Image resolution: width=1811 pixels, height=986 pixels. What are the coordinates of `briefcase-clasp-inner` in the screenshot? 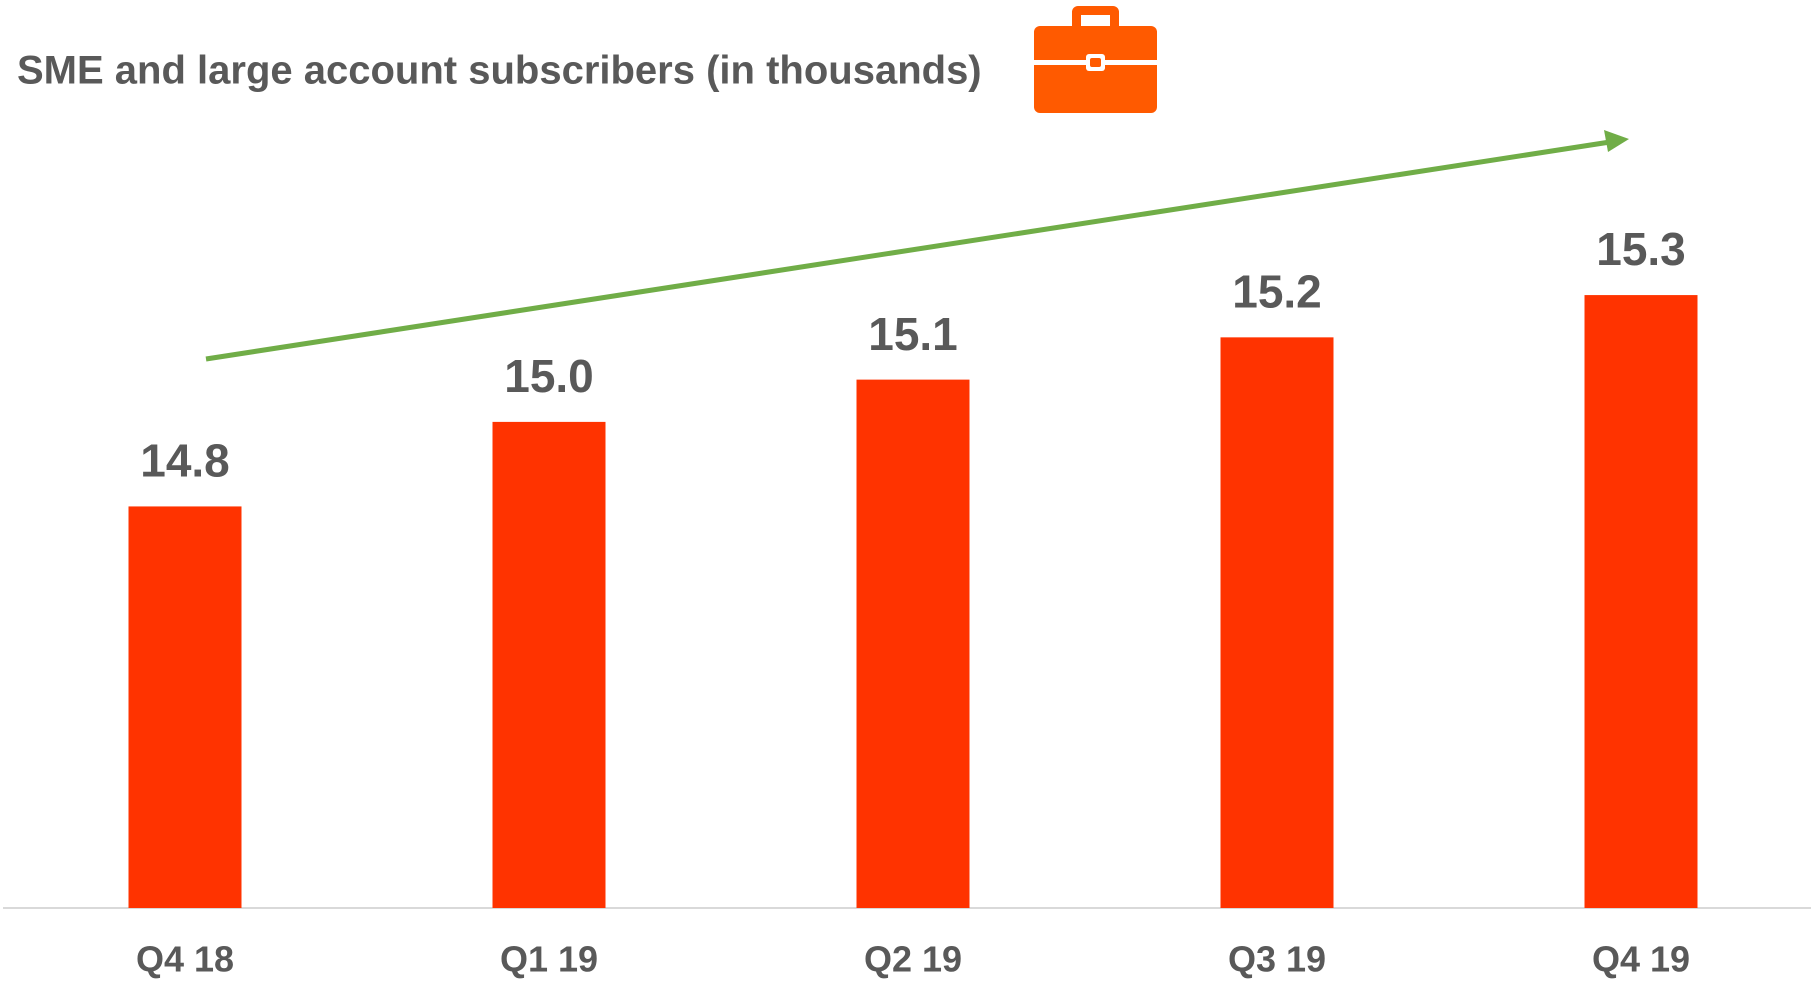 It's located at (1095, 62).